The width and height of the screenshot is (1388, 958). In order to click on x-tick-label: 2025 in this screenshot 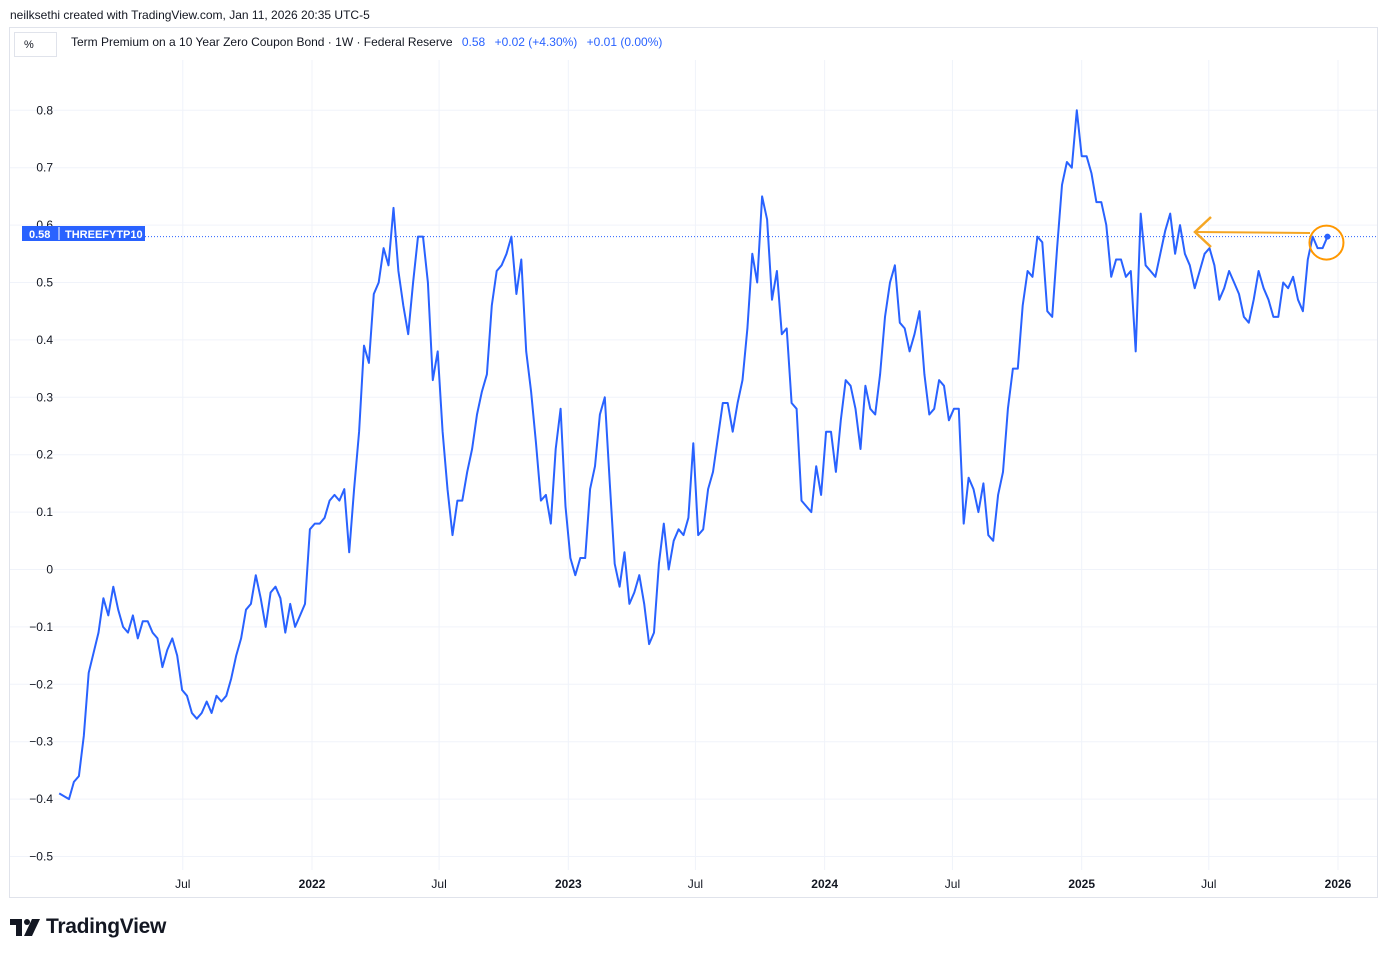, I will do `click(1081, 884)`.